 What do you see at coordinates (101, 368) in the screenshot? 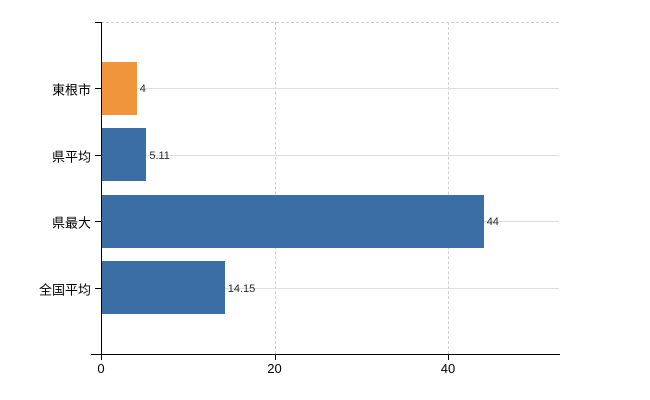
I see `x-tick-label: 0` at bounding box center [101, 368].